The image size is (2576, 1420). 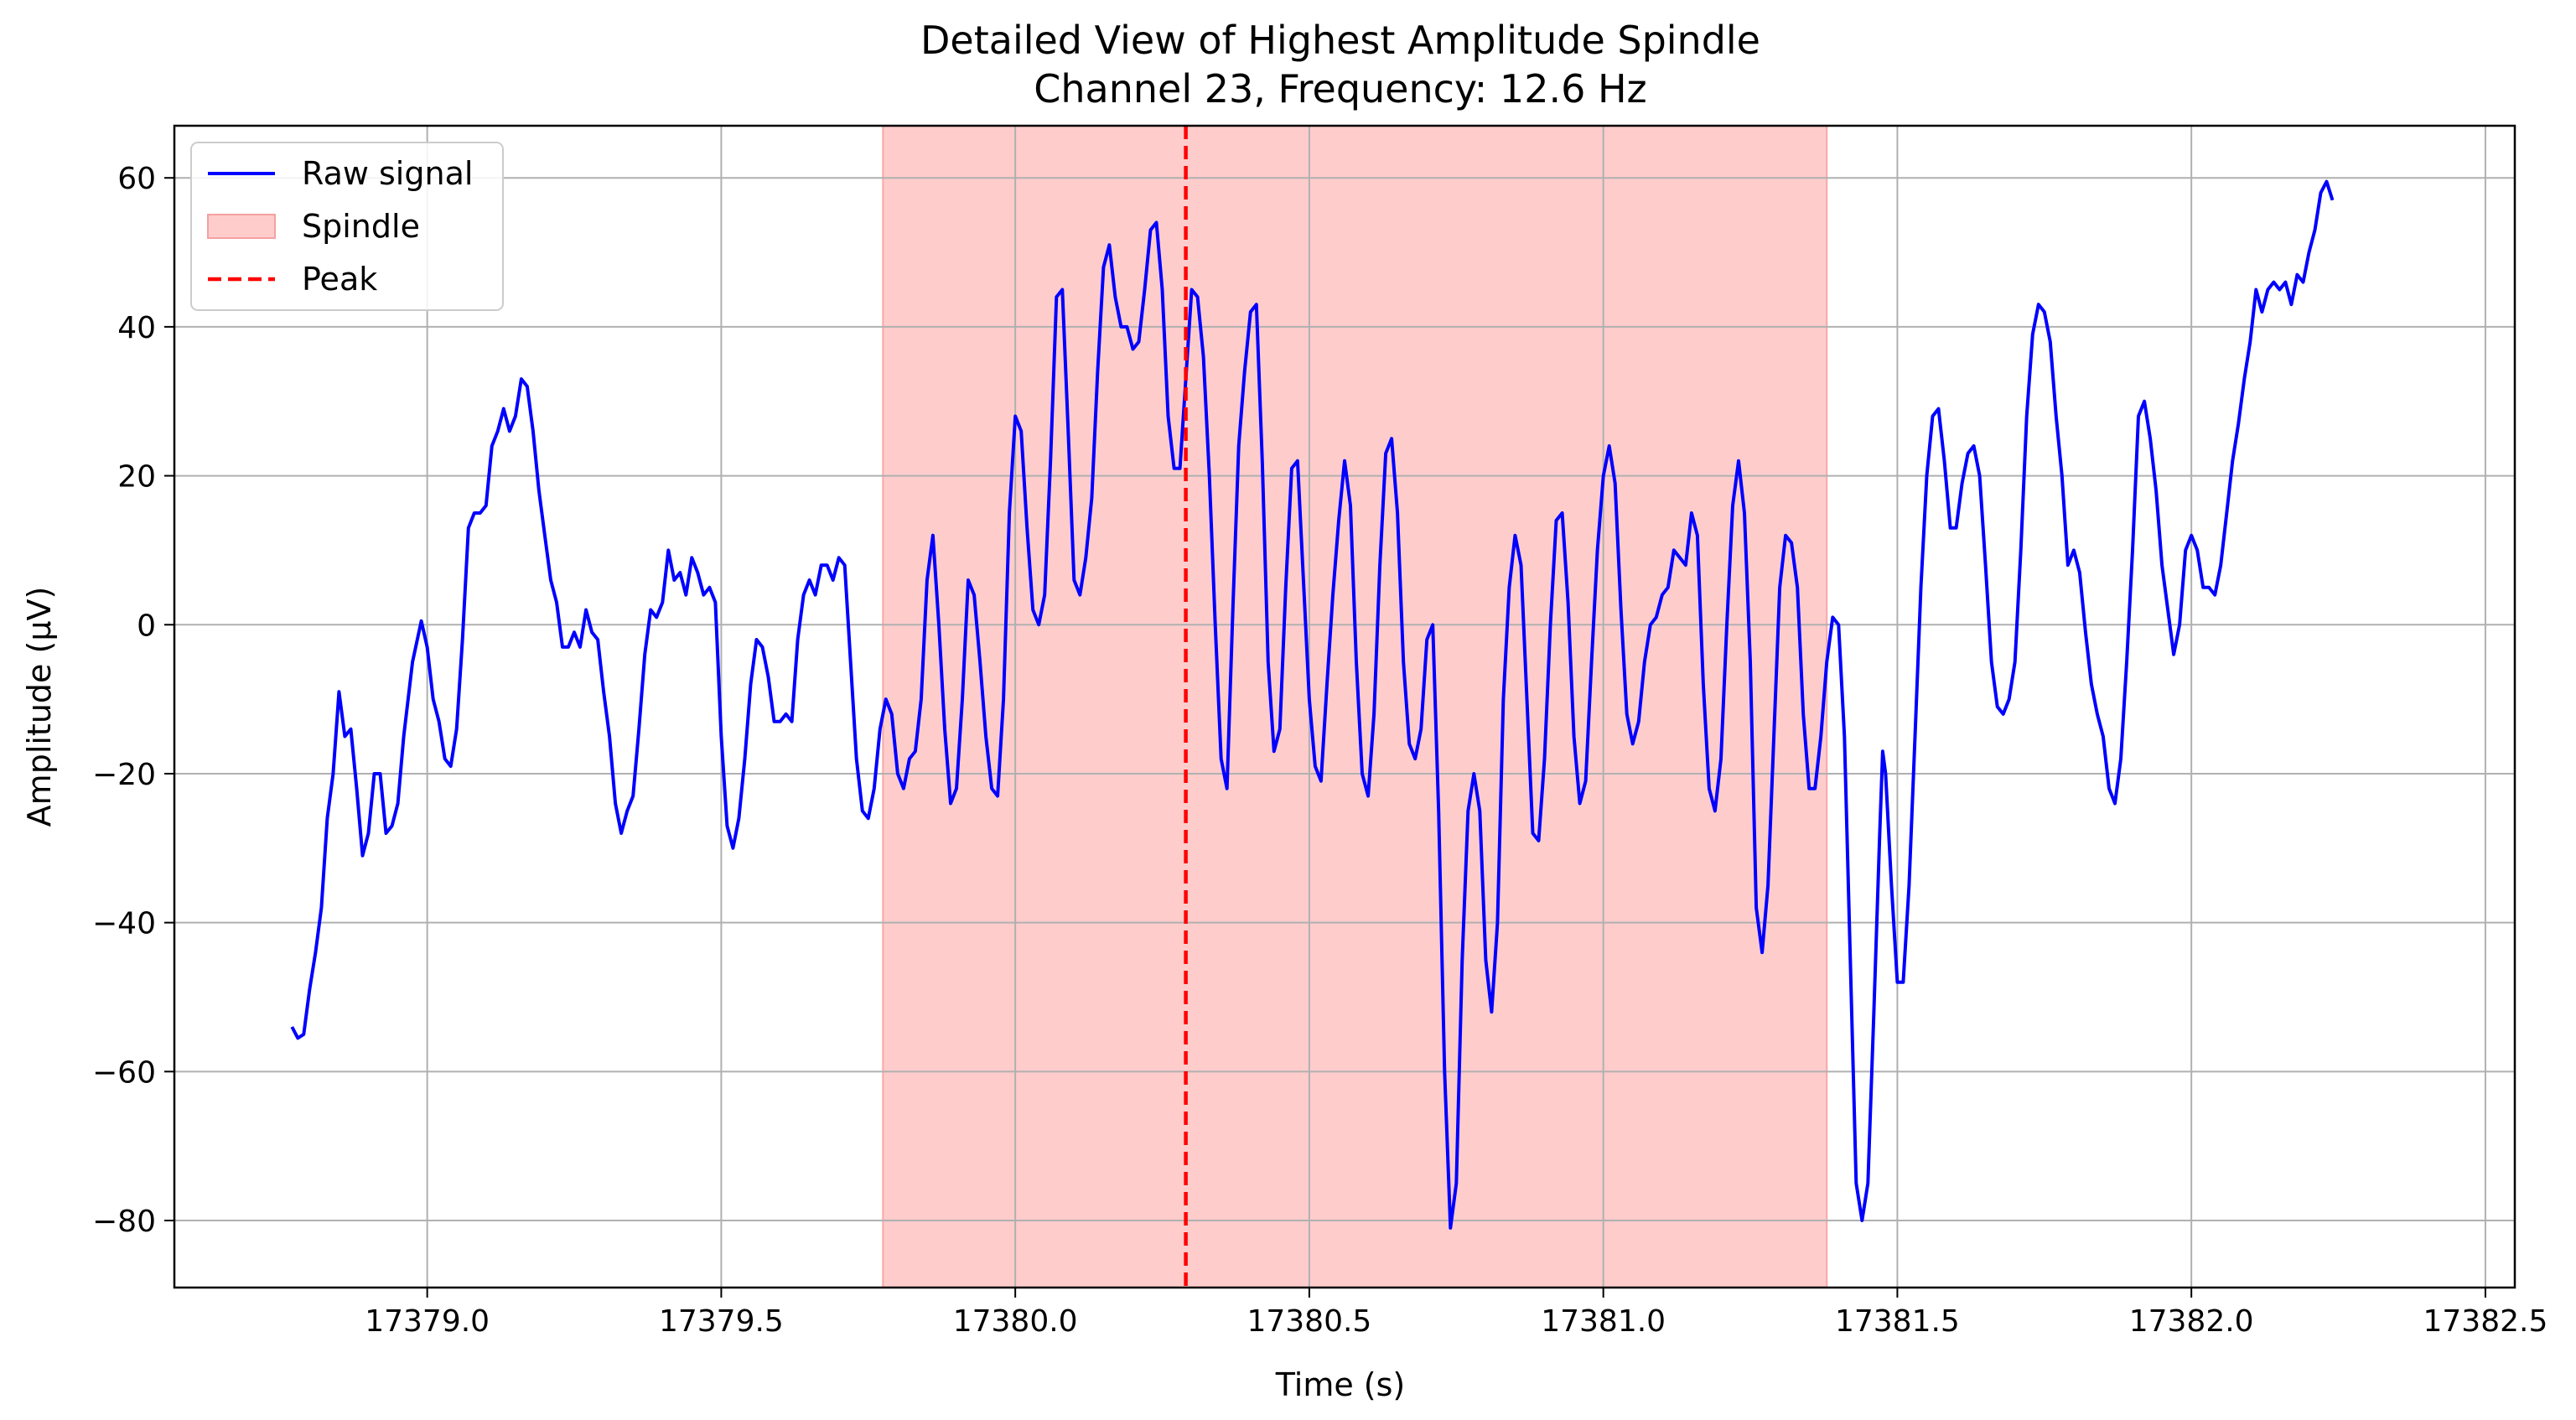 I want to click on x-tick-label: 17381.5, so click(x=1898, y=1321).